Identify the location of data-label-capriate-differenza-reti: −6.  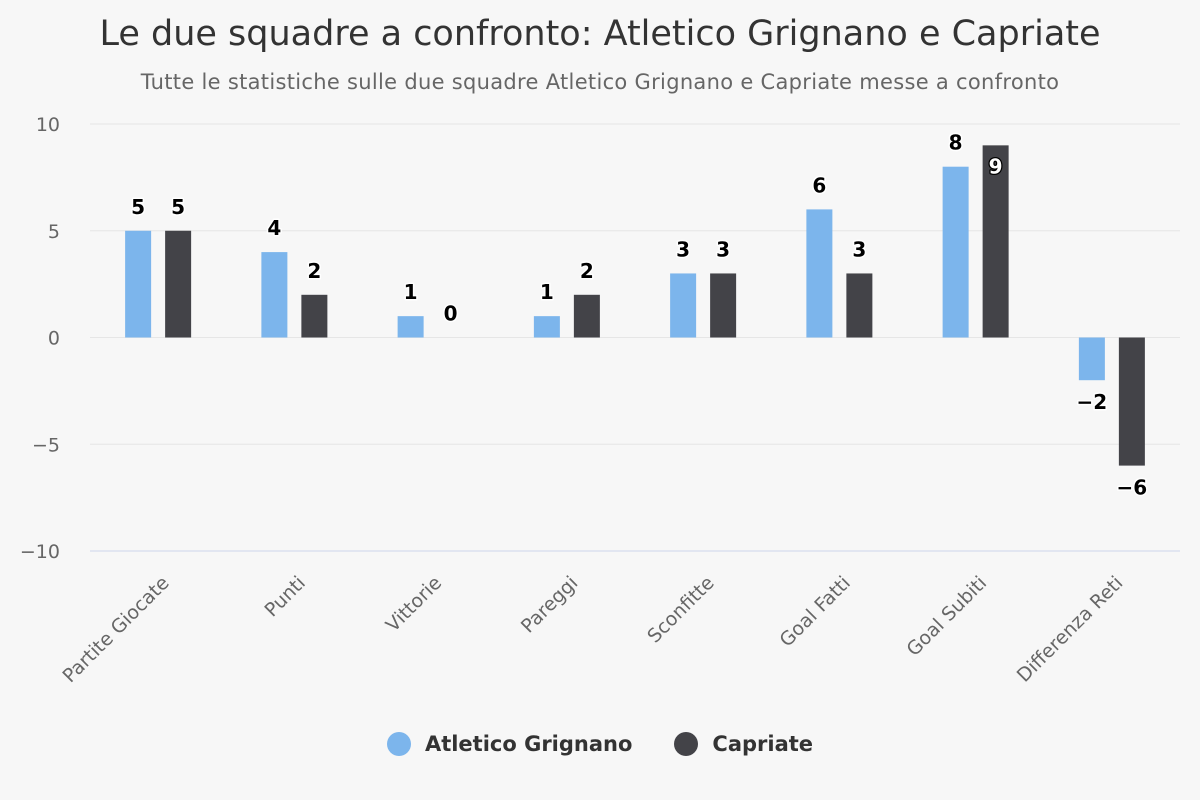
(1132, 488).